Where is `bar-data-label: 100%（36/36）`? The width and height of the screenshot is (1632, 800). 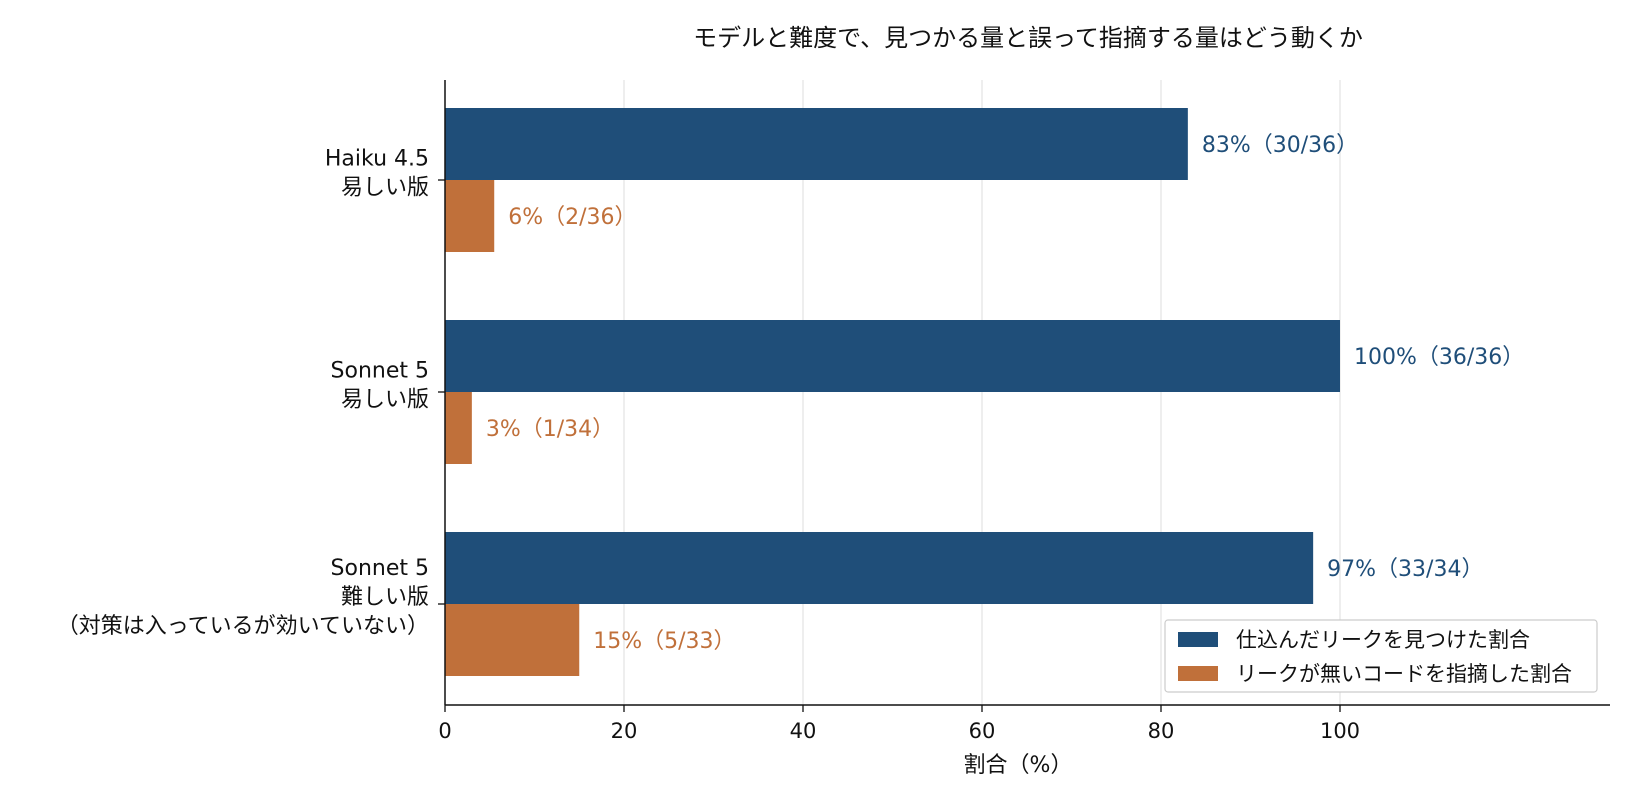 bar-data-label: 100%（36/36） is located at coordinates (1439, 357).